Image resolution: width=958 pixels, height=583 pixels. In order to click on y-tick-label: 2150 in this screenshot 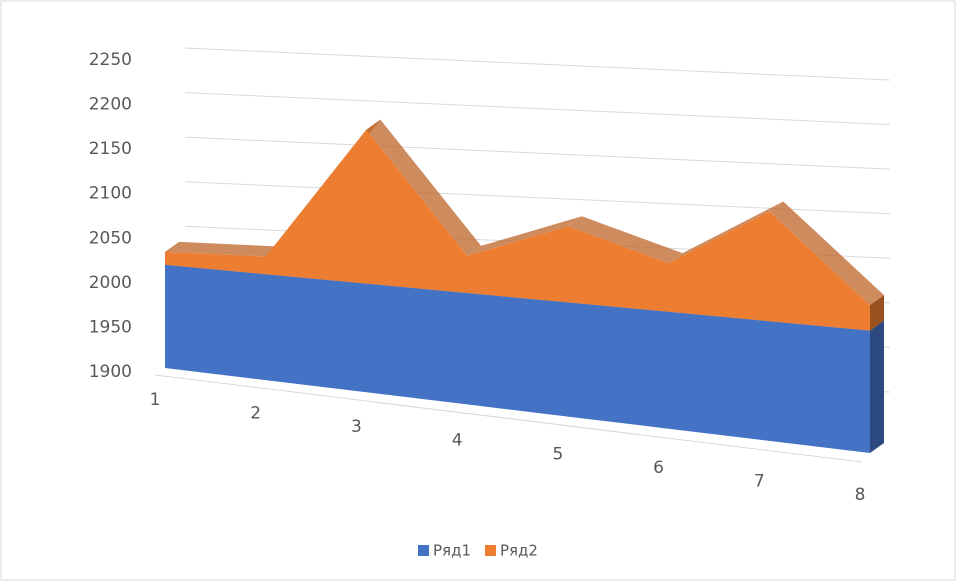, I will do `click(110, 149)`.